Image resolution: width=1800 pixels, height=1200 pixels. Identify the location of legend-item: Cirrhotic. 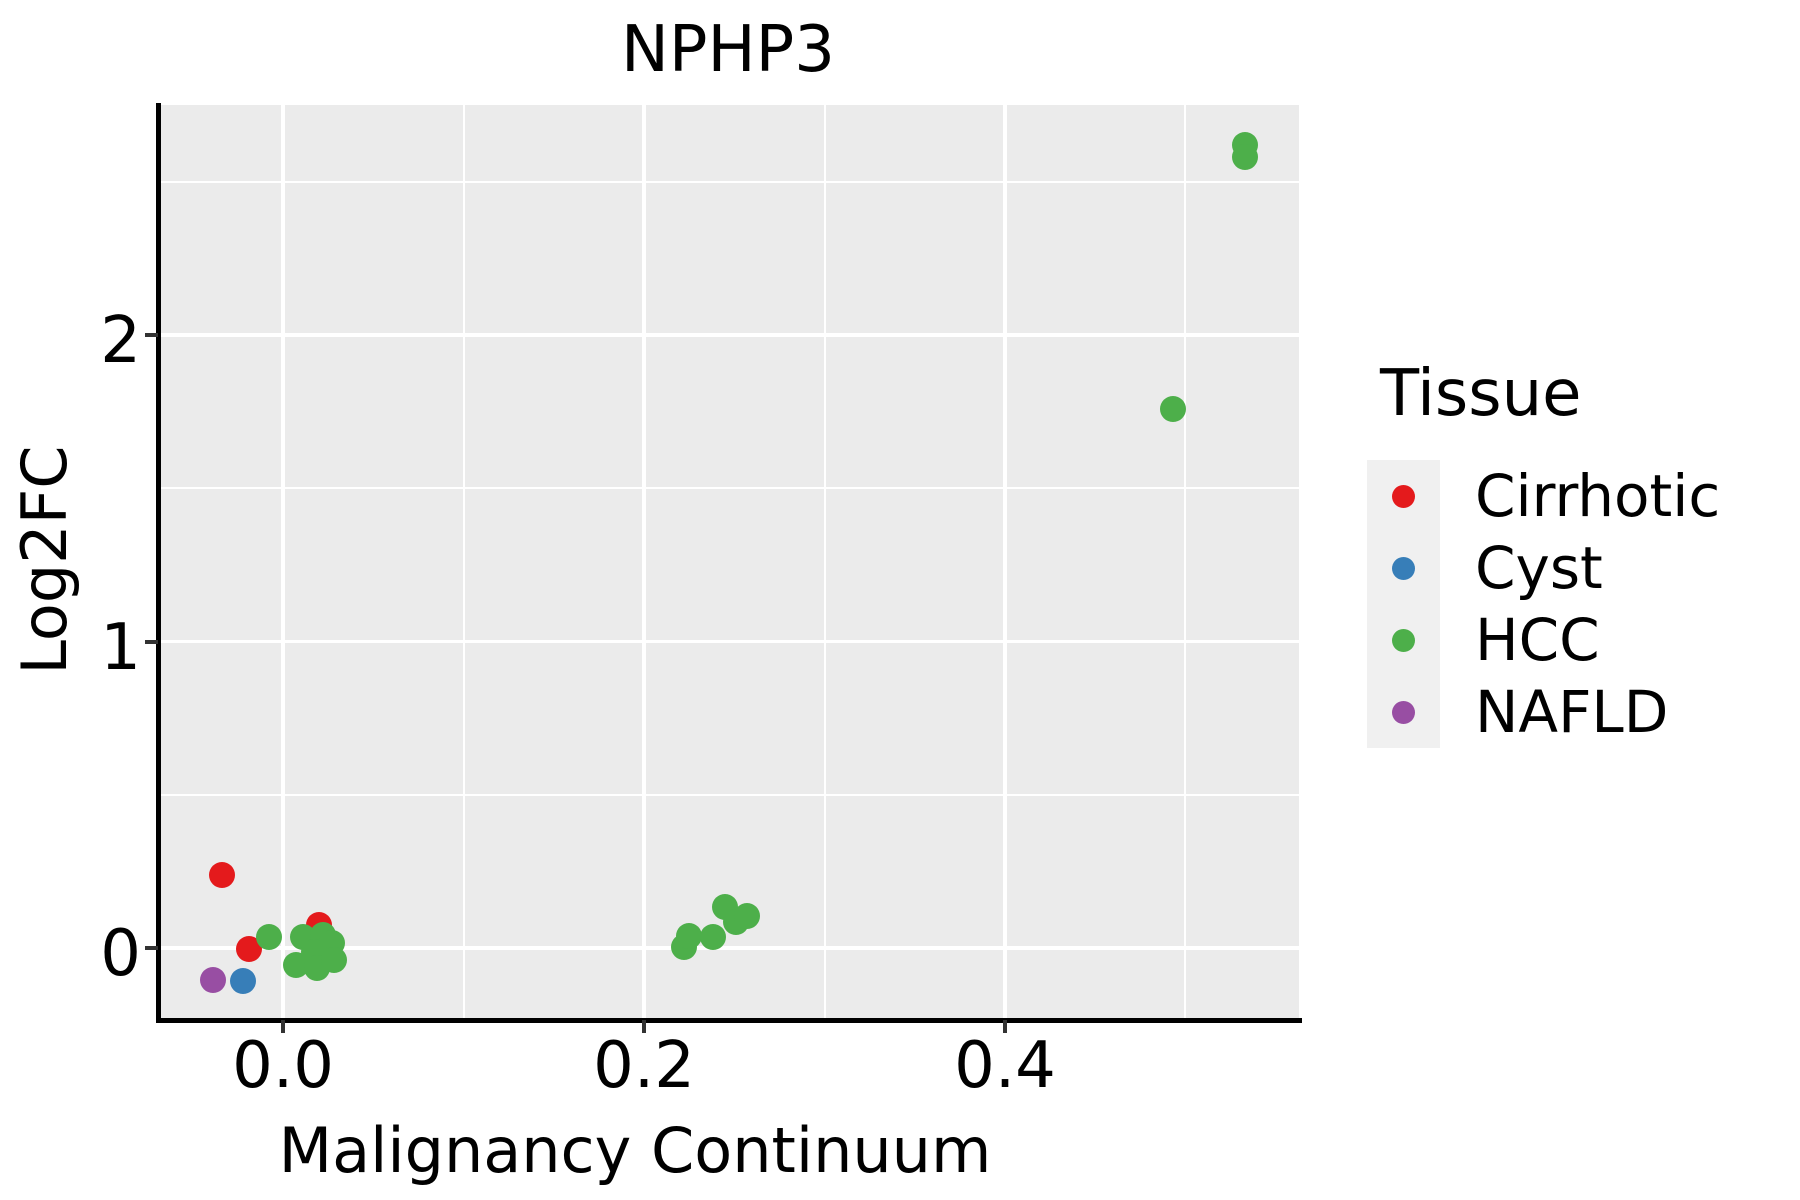
(1543, 496).